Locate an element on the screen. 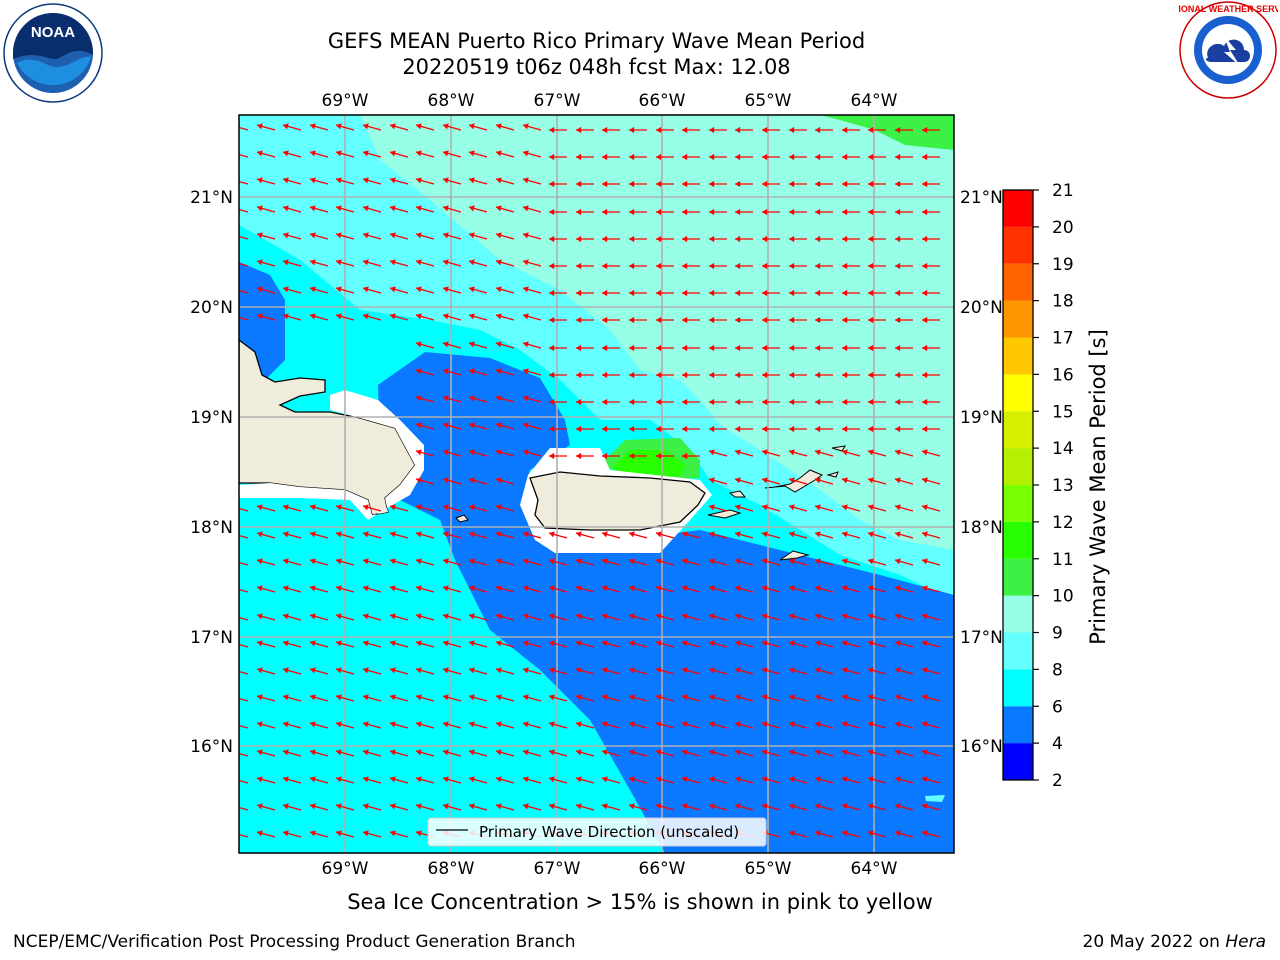  lat-label-left: 19°N is located at coordinates (211, 418).